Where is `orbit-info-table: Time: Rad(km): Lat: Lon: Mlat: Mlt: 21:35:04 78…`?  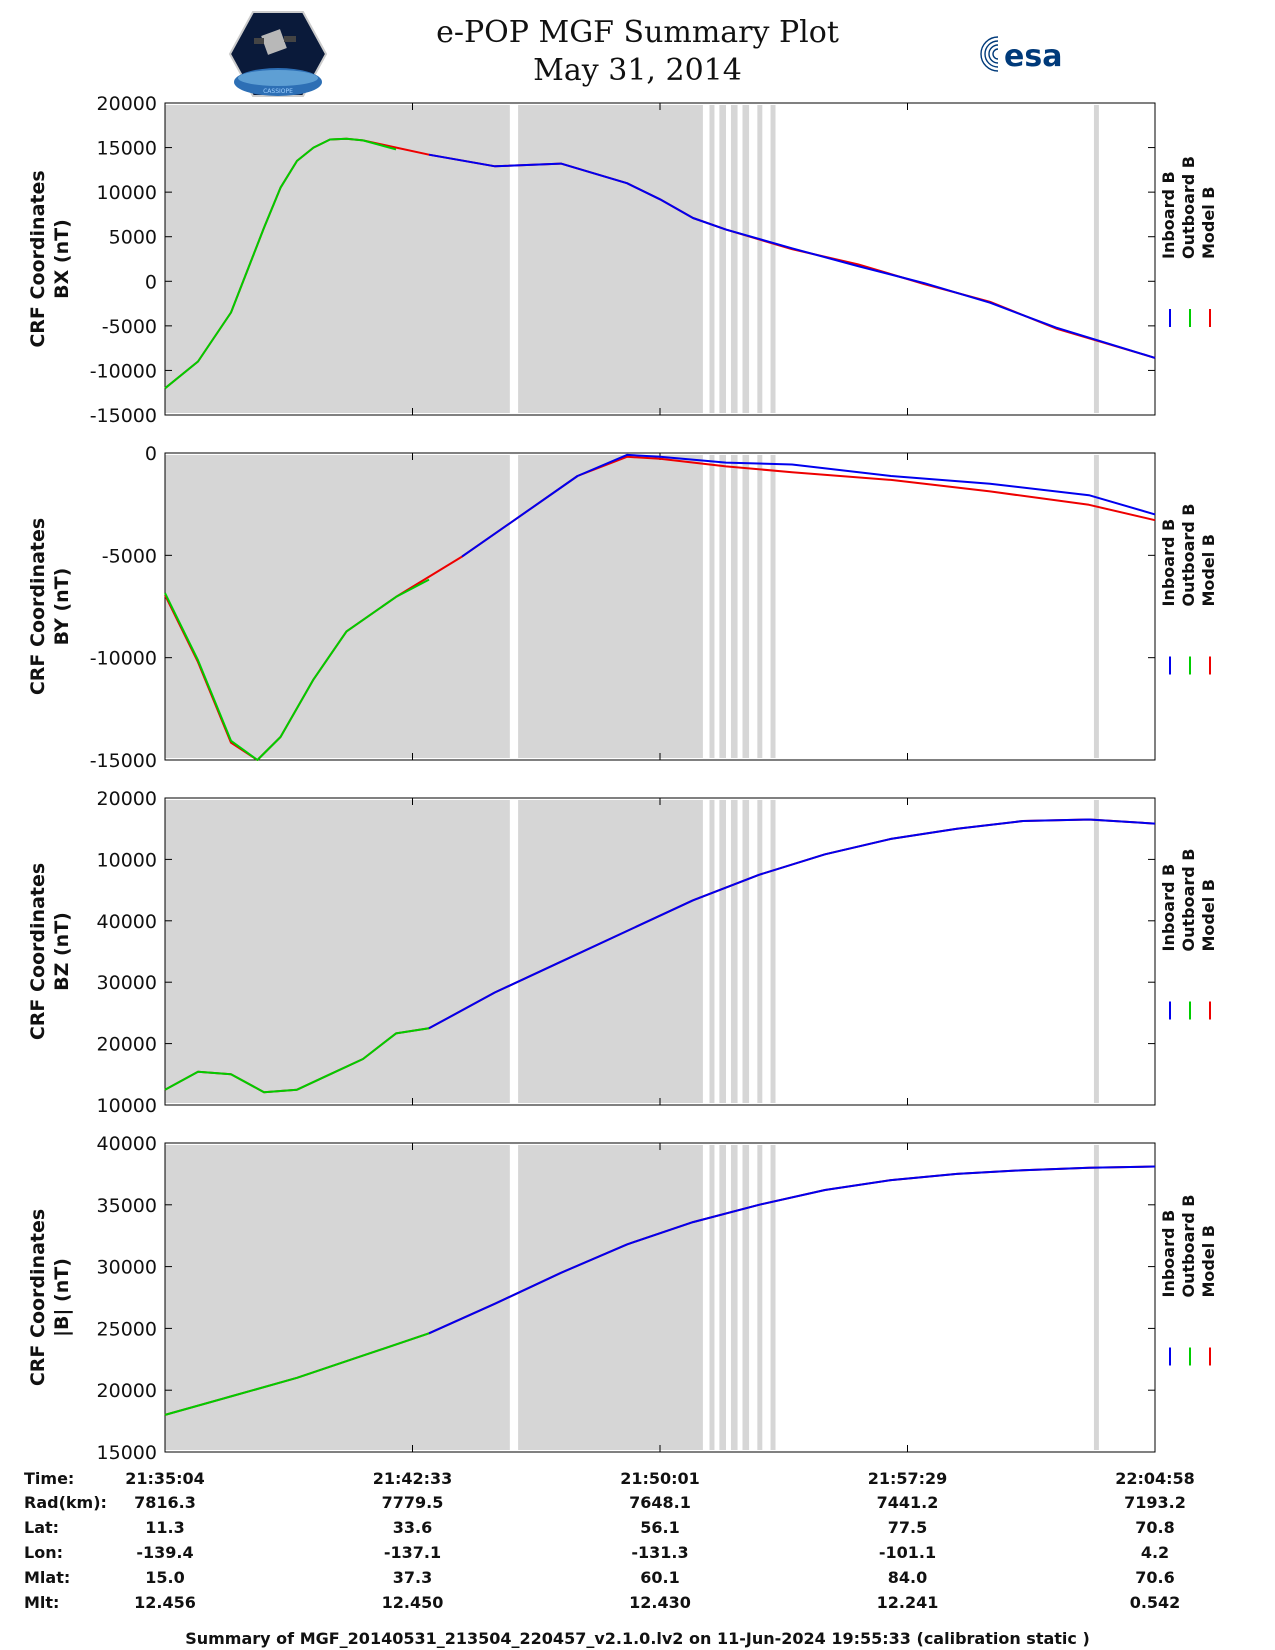 orbit-info-table: Time: Rad(km): Lat: Lon: Mlat: Mlt: 21:35:04 78… is located at coordinates (609, 1540).